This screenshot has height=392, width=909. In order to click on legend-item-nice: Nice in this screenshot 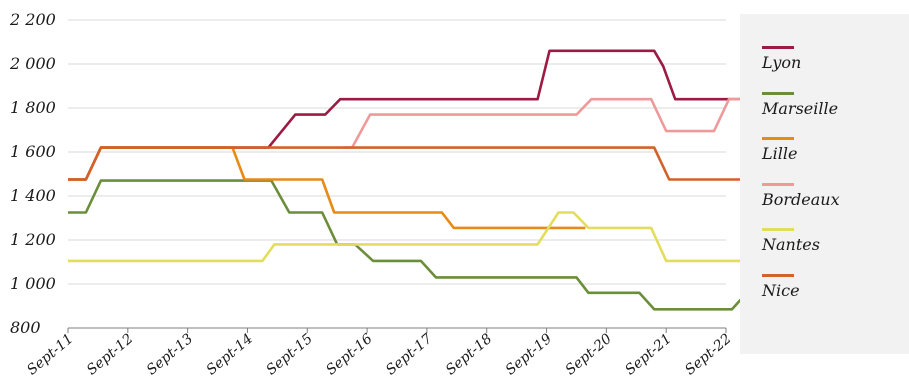, I will do `click(781, 287)`.